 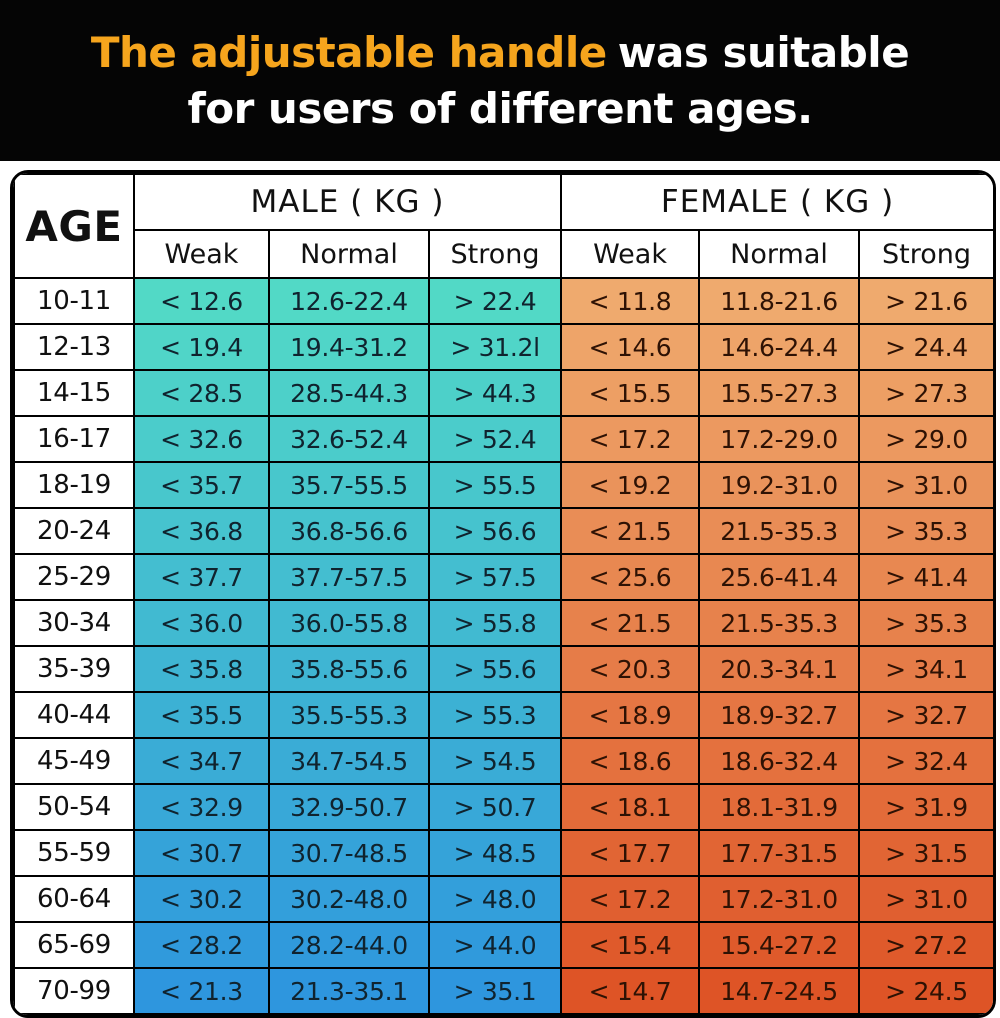 I want to click on title-rest: was suitable, so click(x=763, y=52).